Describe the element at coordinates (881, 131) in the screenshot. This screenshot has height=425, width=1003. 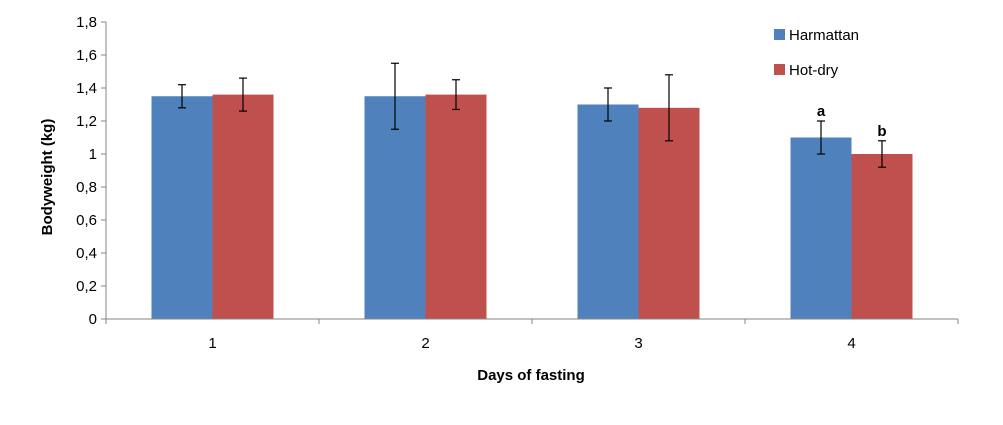
I see `significance-label-hot-dry: b` at that location.